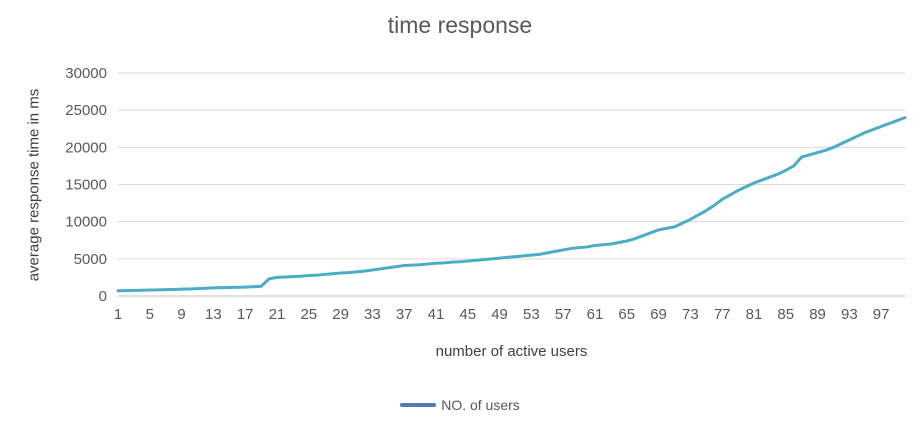 This screenshot has width=920, height=434. I want to click on x-tick-label: 9, so click(181, 314).